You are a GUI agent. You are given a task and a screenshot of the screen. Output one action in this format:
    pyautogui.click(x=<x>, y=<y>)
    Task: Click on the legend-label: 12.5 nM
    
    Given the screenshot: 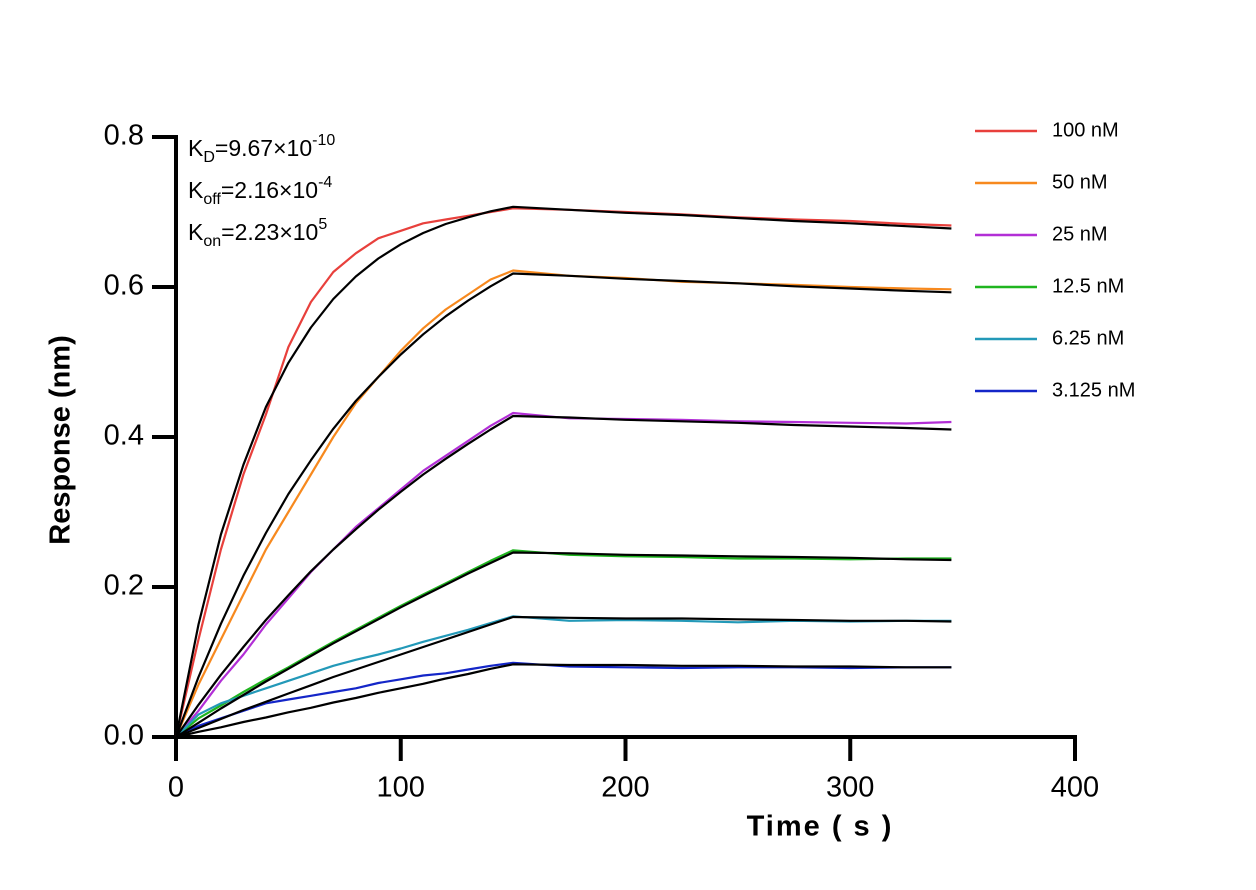 What is the action you would take?
    pyautogui.click(x=1088, y=286)
    